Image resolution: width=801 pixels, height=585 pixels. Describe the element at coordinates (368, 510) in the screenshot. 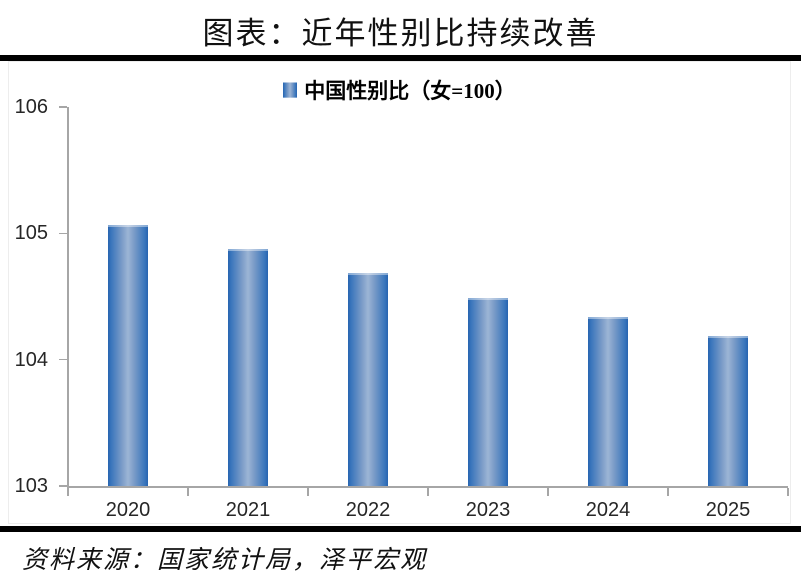

I see `x-axis-label-2022: 2022` at that location.